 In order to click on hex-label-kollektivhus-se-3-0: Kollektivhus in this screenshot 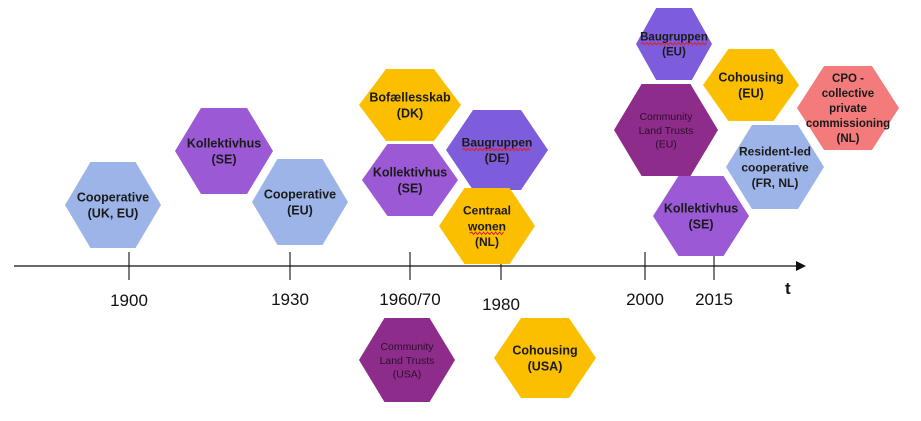, I will do `click(701, 208)`.